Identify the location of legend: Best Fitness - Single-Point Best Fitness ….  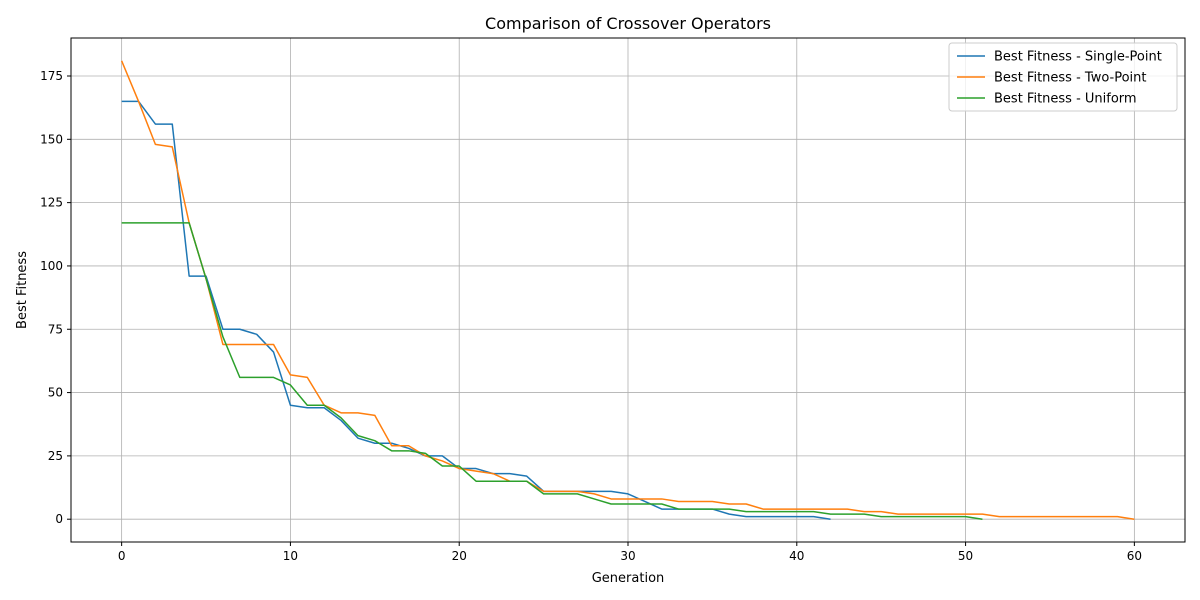
(1063, 77).